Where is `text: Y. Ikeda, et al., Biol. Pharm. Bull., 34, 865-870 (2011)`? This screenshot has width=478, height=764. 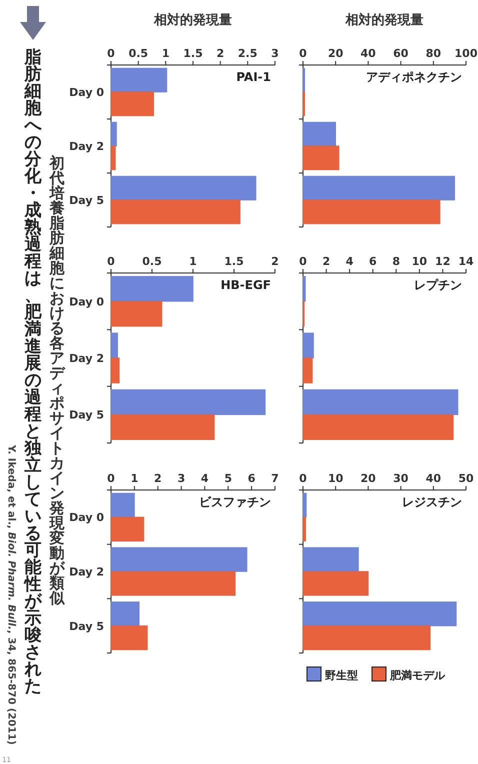 text: Y. Ikeda, et al., Biol. Pharm. Bull., 34, 865-870 (2011) is located at coordinates (11, 594).